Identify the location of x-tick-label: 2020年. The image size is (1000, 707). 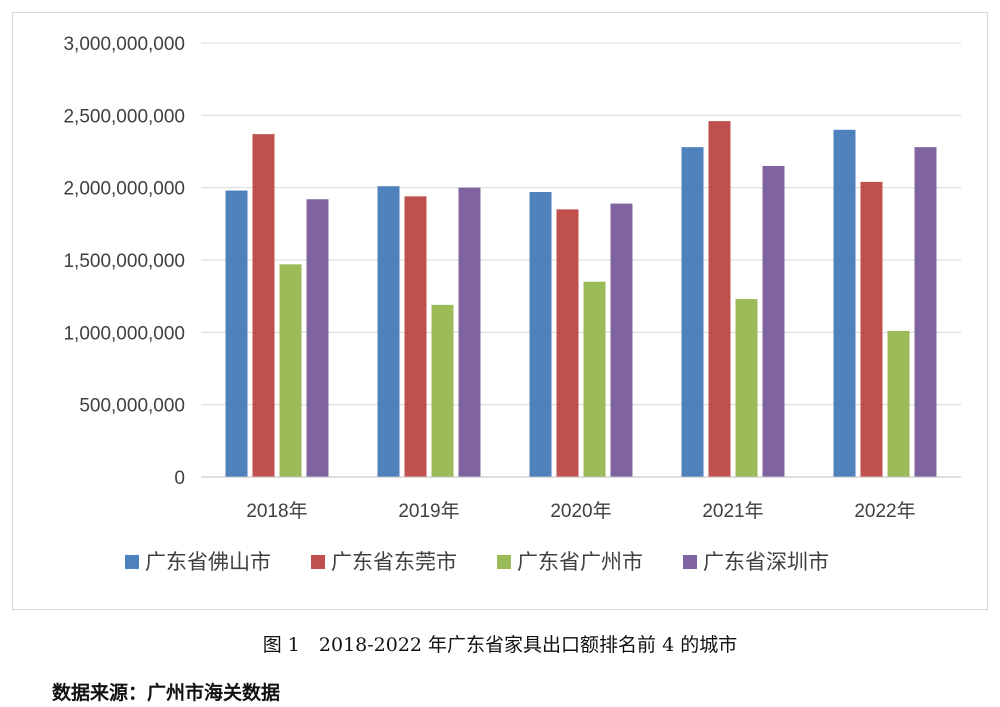
(580, 511).